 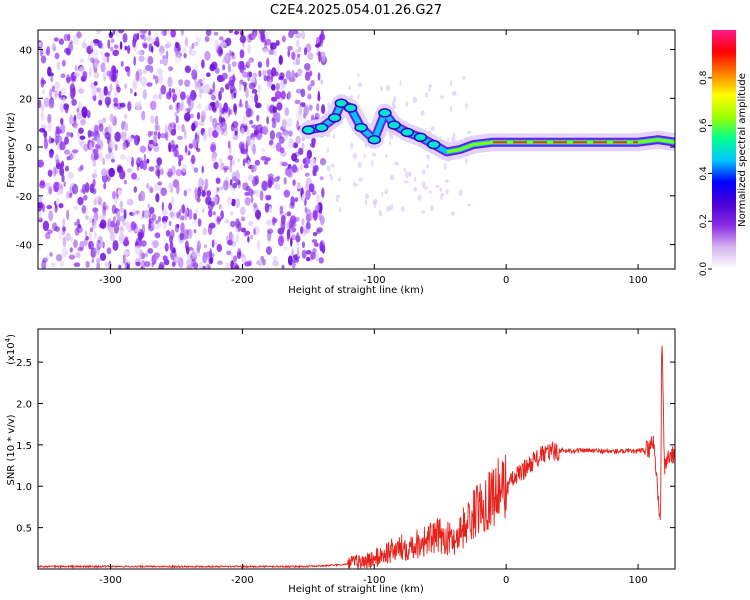 I want to click on colorbar-tick-label: 0.8, so click(x=704, y=77).